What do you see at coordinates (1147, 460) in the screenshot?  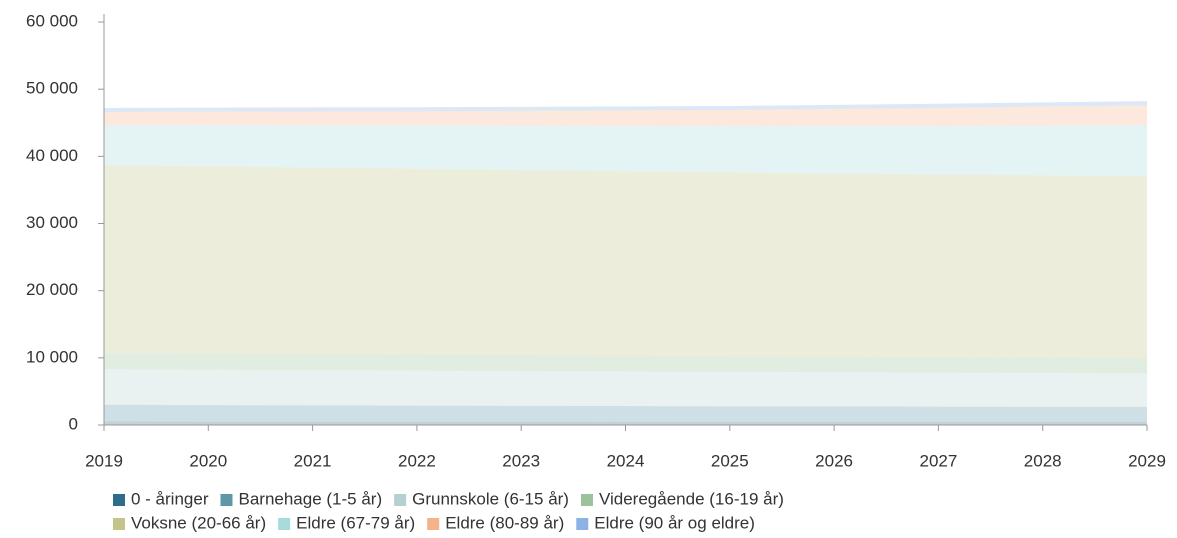 I see `x-tick-label: 2029` at bounding box center [1147, 460].